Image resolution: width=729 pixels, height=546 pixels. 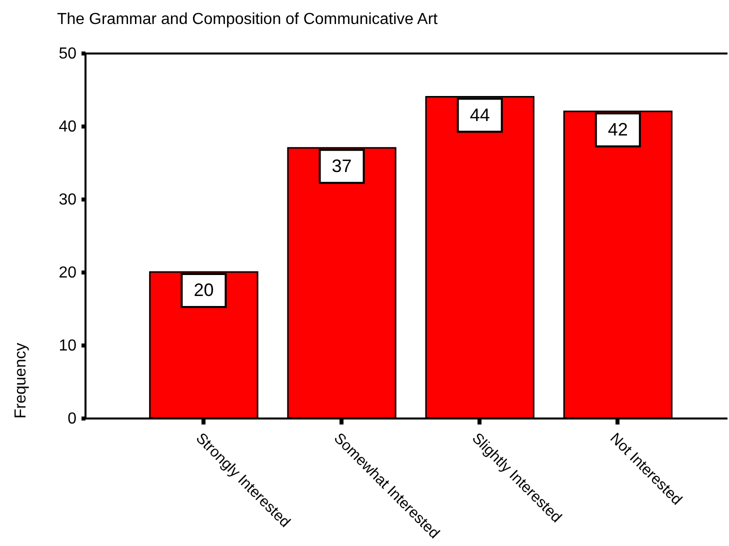 I want to click on y-tick-label: 10, so click(x=67, y=346).